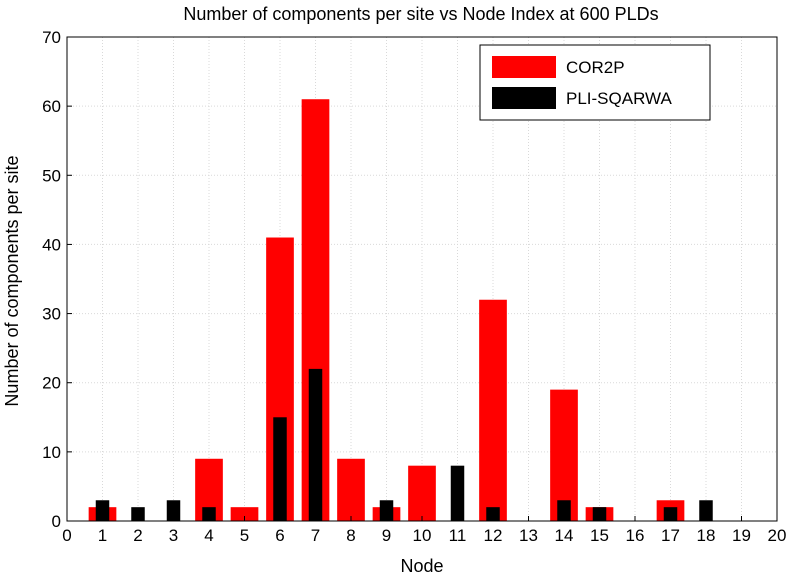 This screenshot has height=579, width=791. What do you see at coordinates (422, 535) in the screenshot?
I see `x-tick-label: 10` at bounding box center [422, 535].